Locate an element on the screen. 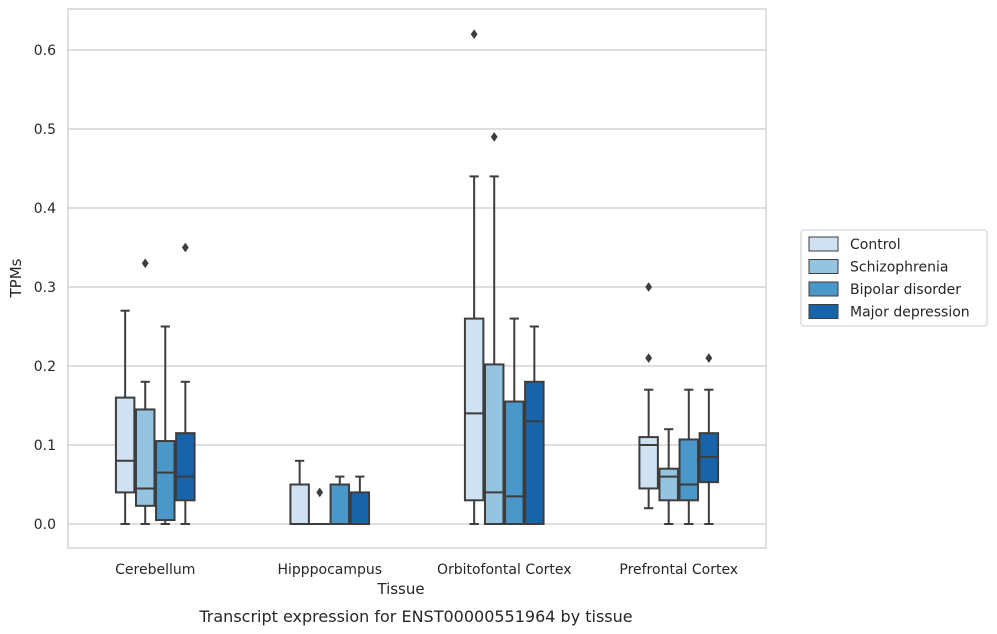 Image resolution: width=997 pixels, height=634 pixels. y-tick-label: 0.4 is located at coordinates (45, 209).